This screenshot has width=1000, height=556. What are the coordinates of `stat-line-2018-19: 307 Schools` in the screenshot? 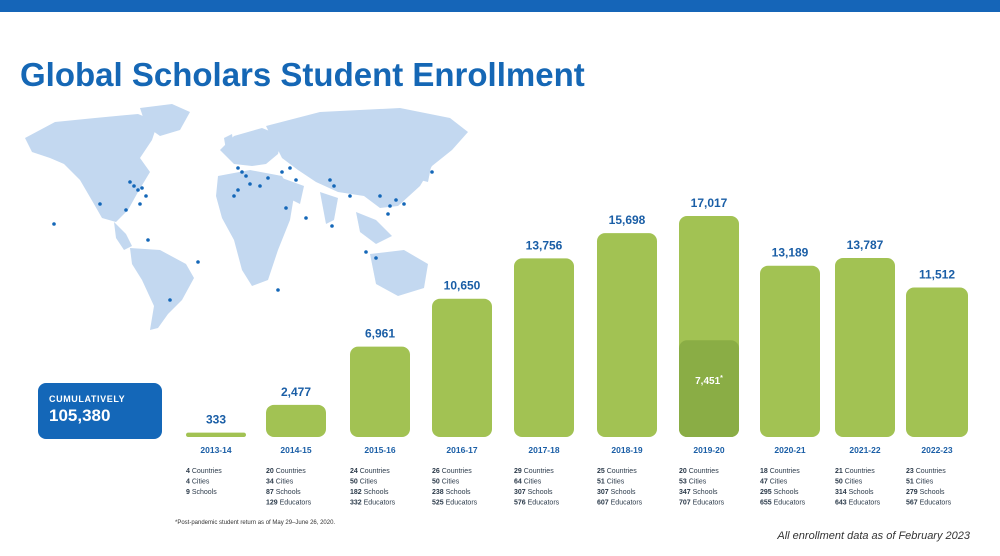 It's located at (616, 492).